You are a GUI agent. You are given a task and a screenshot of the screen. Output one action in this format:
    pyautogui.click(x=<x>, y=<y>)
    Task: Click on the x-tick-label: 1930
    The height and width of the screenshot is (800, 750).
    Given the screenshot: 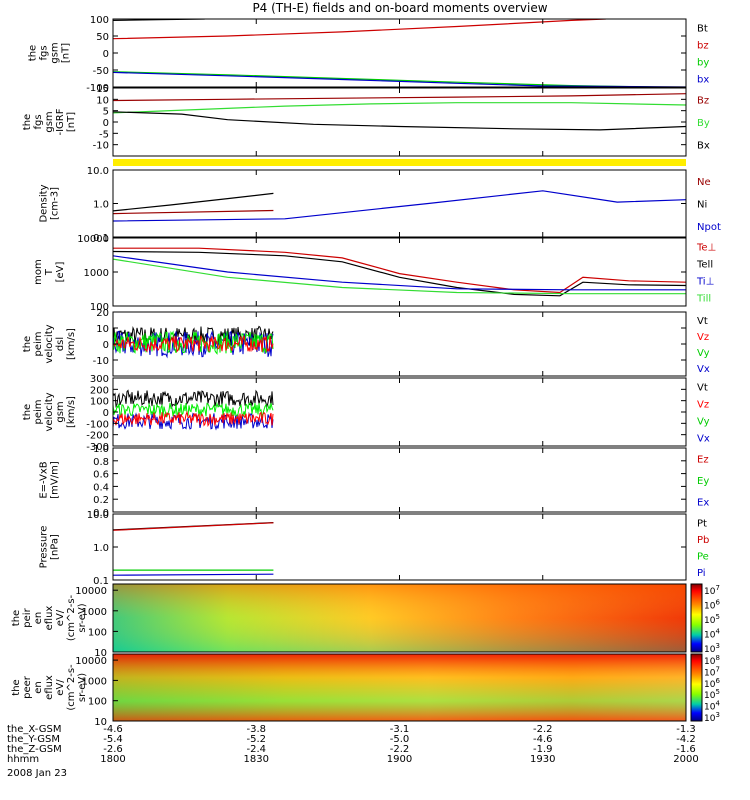 What is the action you would take?
    pyautogui.click(x=542, y=759)
    